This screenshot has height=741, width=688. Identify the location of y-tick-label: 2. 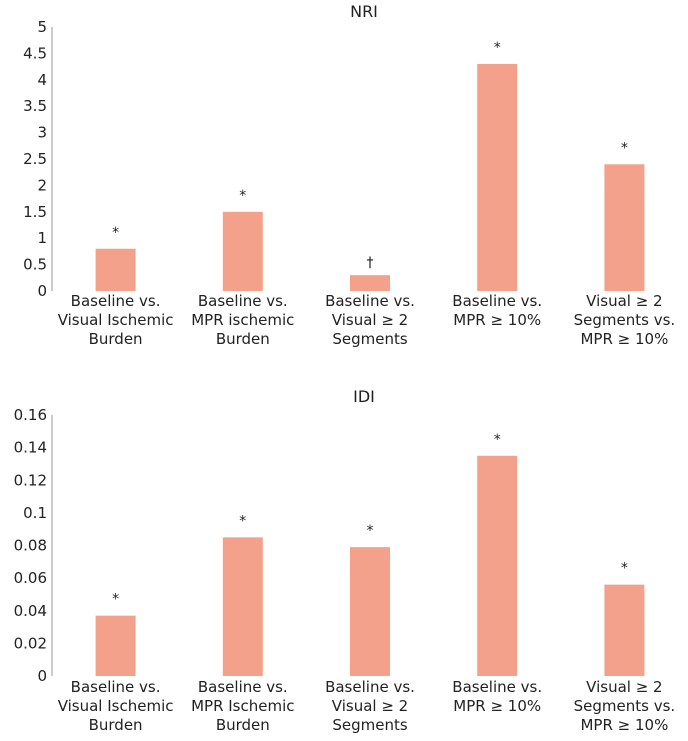
(42, 185).